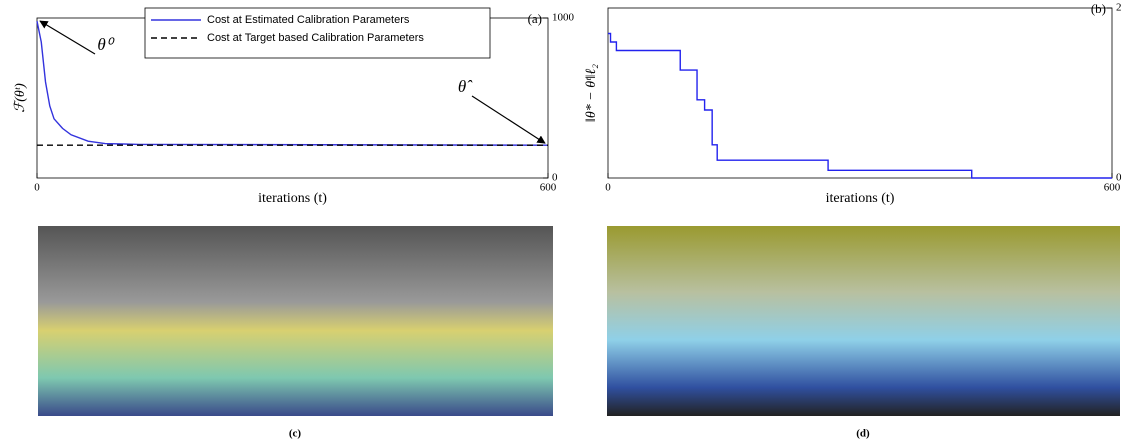 Image resolution: width=1136 pixels, height=444 pixels. I want to click on panel-caption: (d), so click(863, 434).